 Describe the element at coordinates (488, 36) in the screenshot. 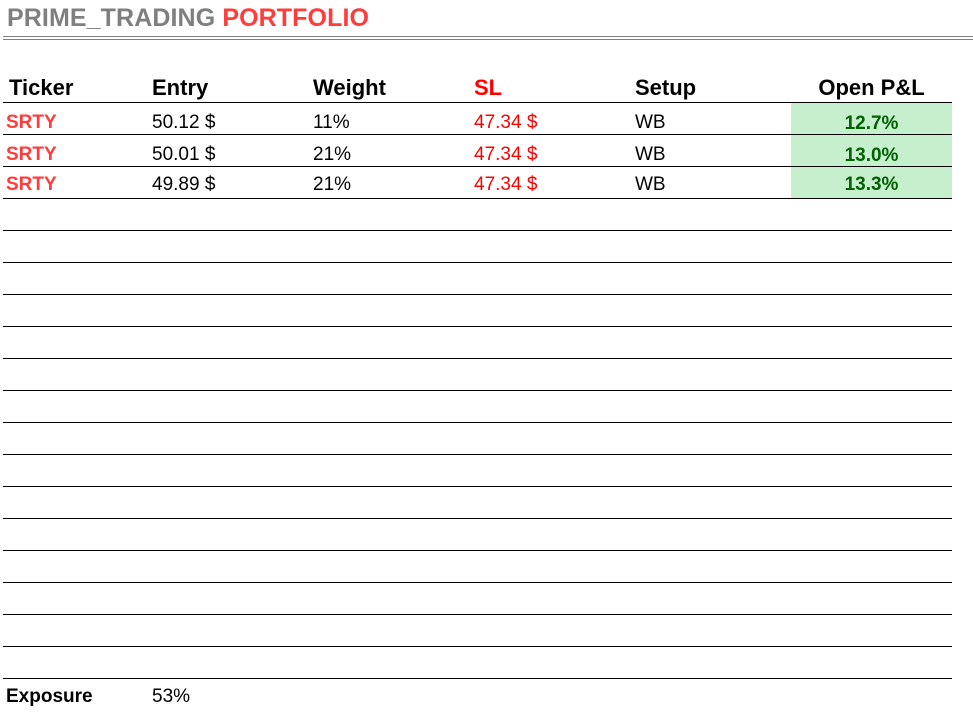

I see `title-divider-top` at that location.